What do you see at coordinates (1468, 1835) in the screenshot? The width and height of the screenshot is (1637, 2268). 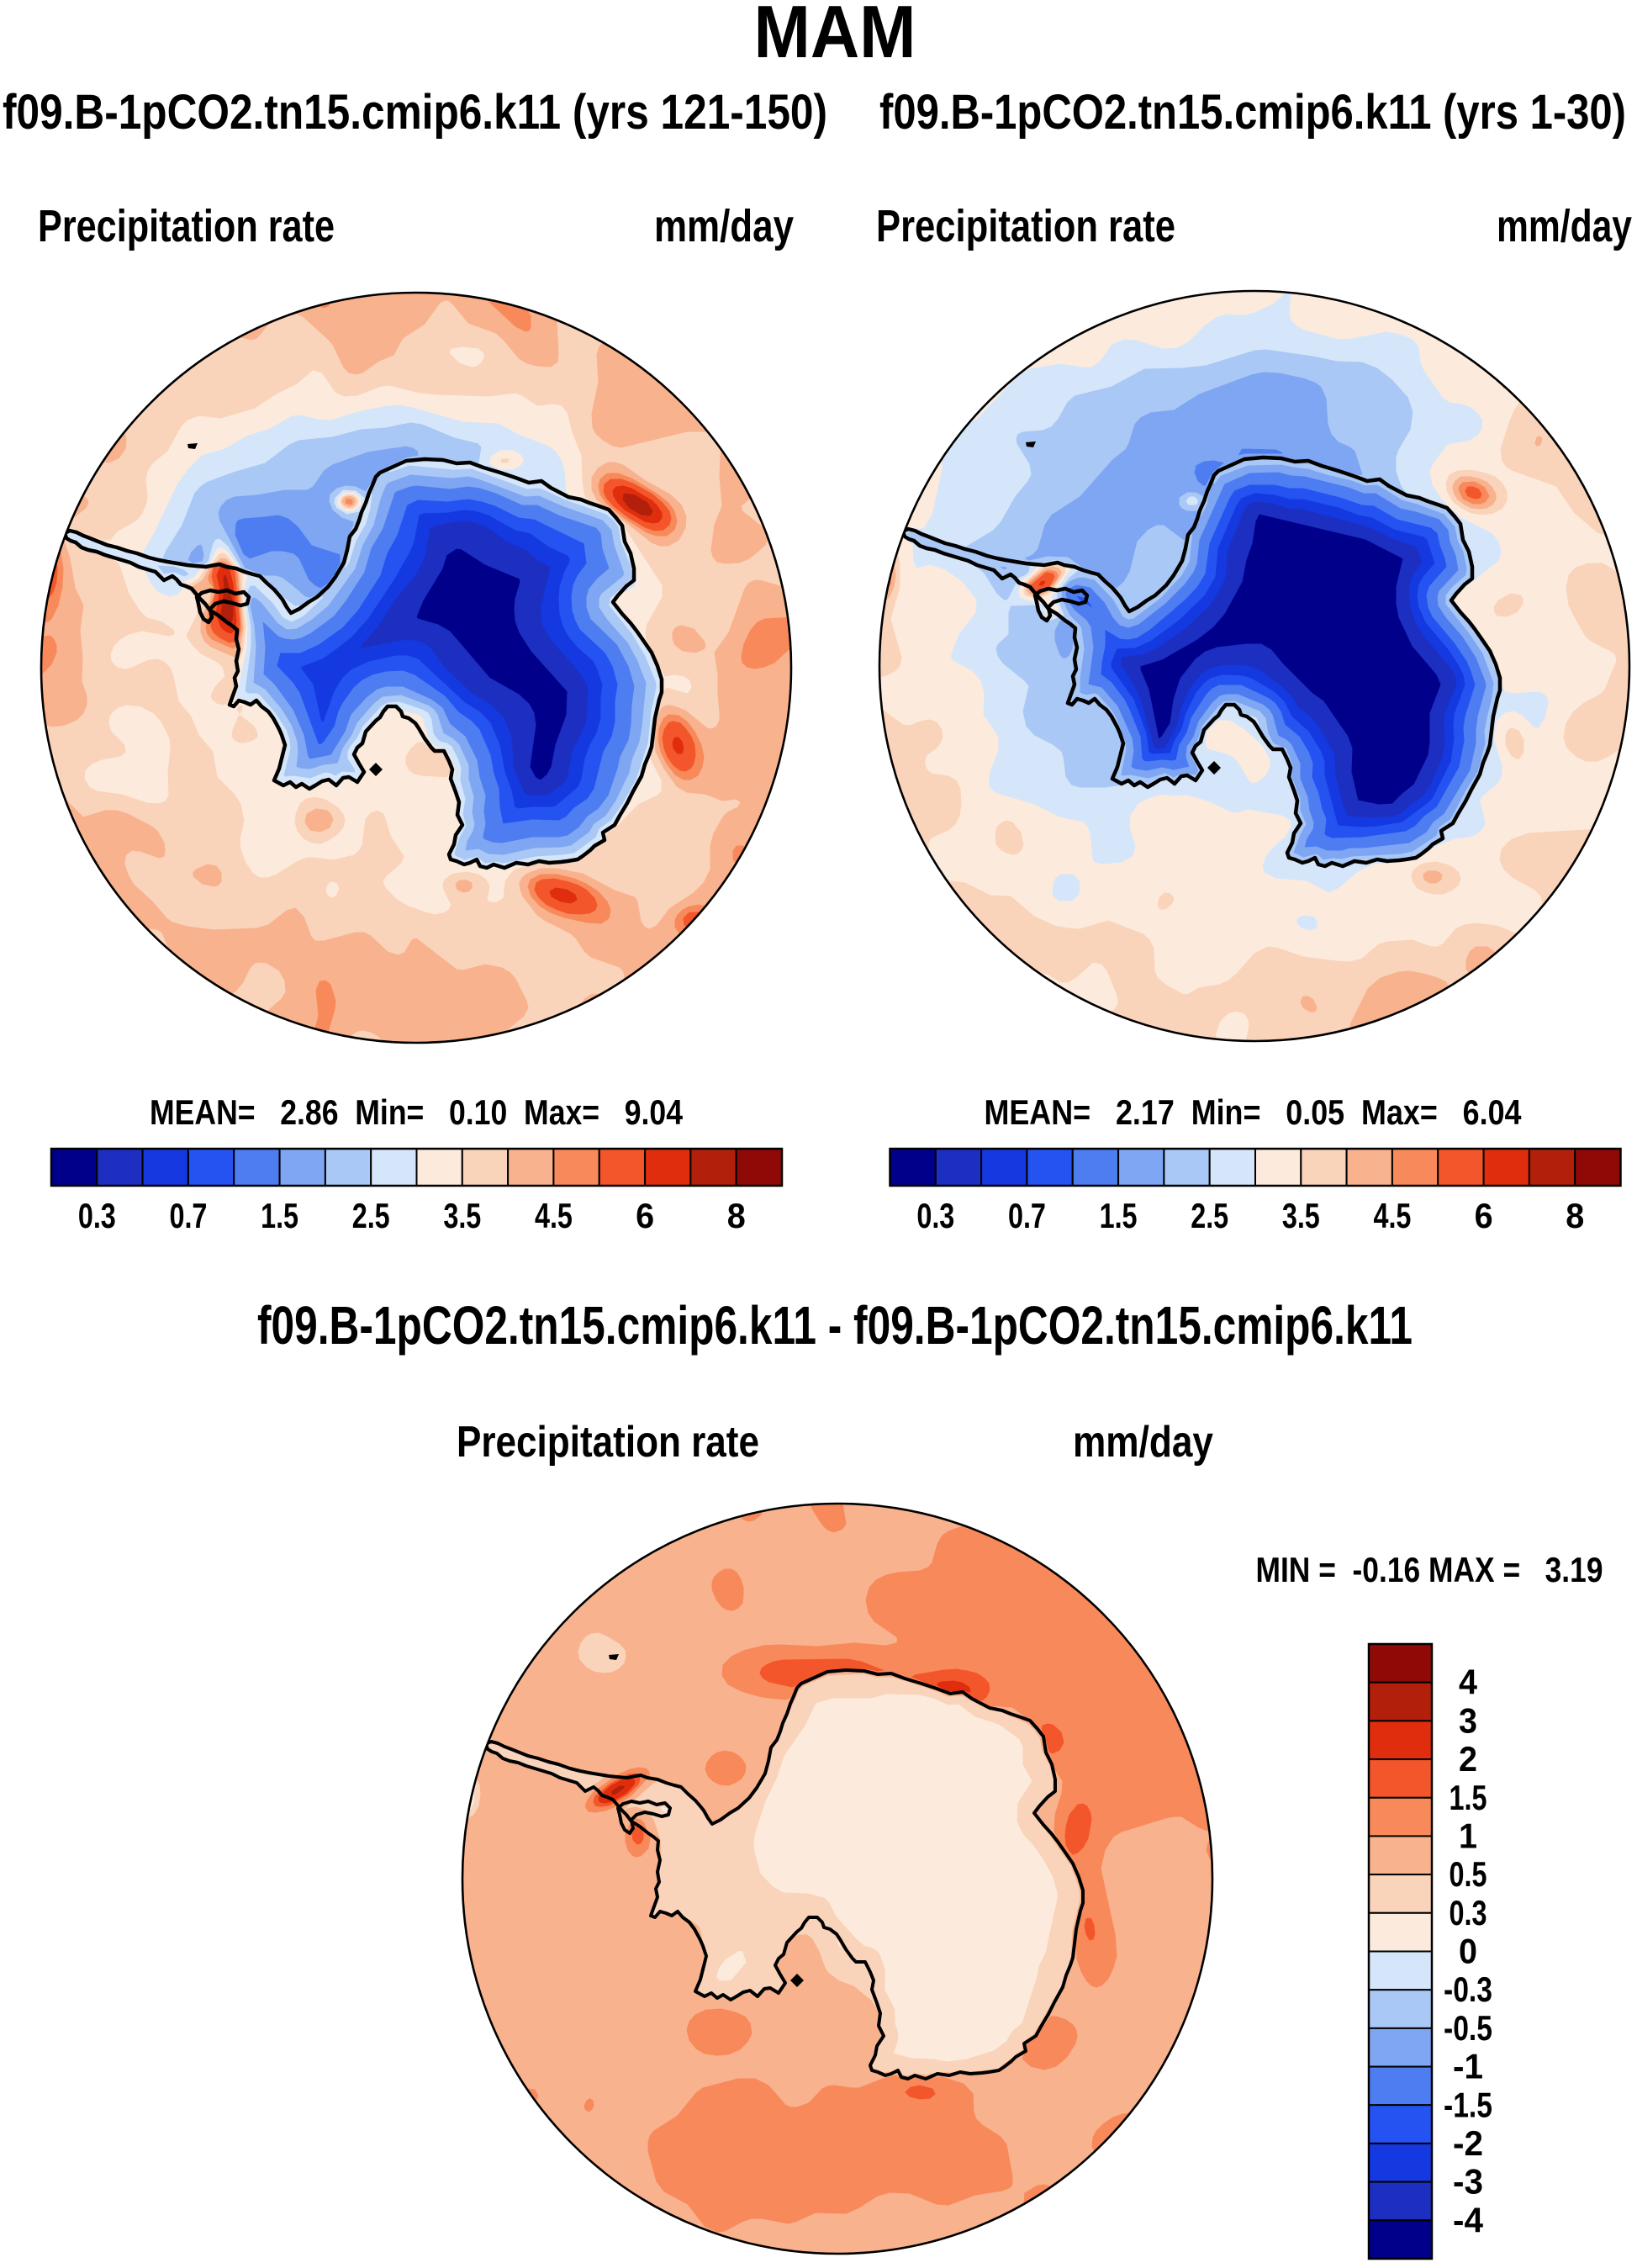 I see `svg-text: 1` at bounding box center [1468, 1835].